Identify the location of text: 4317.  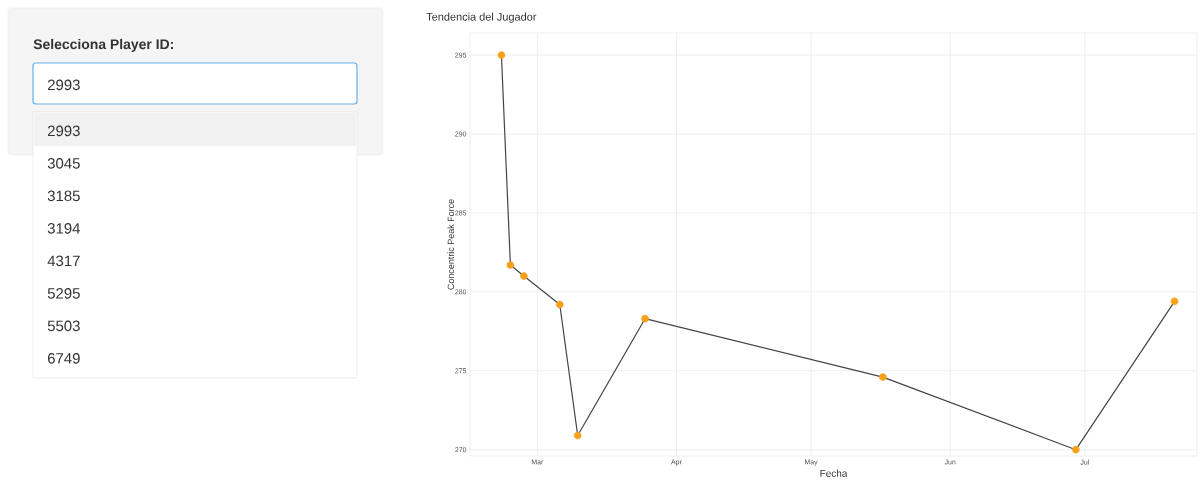
(63, 261).